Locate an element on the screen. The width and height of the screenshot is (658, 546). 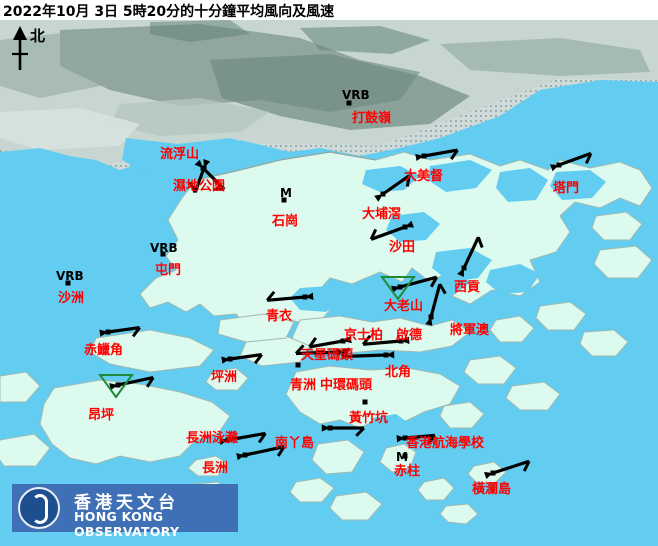
station-label: 濕地公園 is located at coordinates (199, 186).